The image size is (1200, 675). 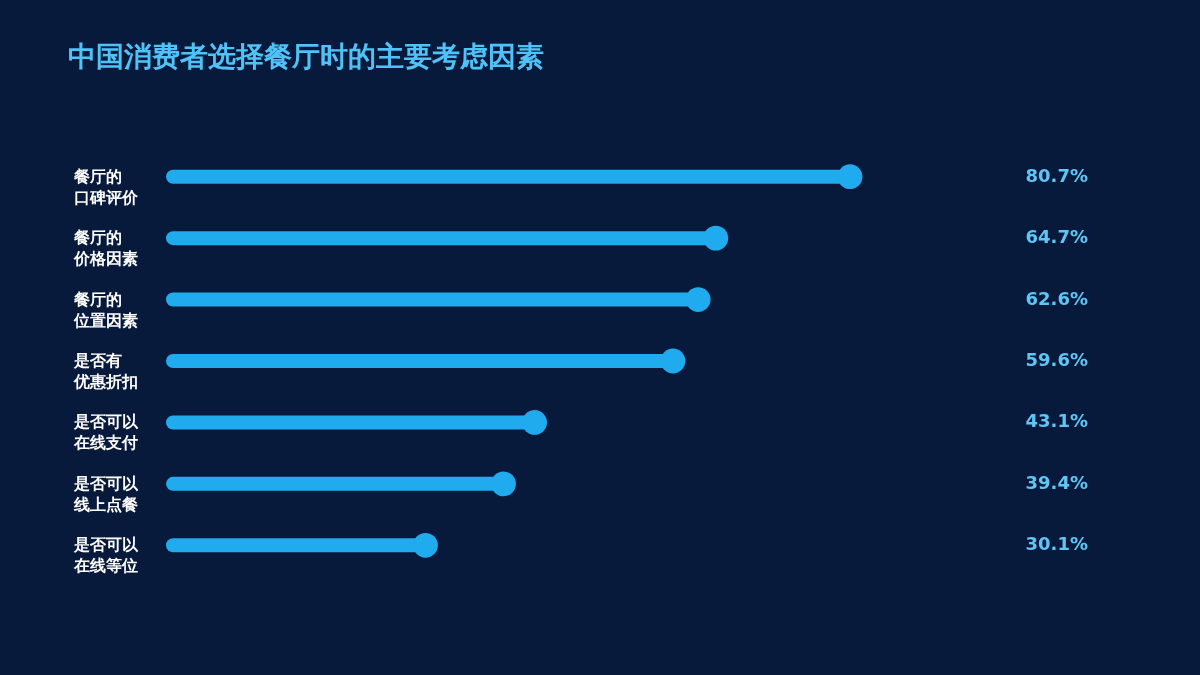 I want to click on chart-title: 中国消费者选择餐厅时的主要考虑因素, so click(x=306, y=56).